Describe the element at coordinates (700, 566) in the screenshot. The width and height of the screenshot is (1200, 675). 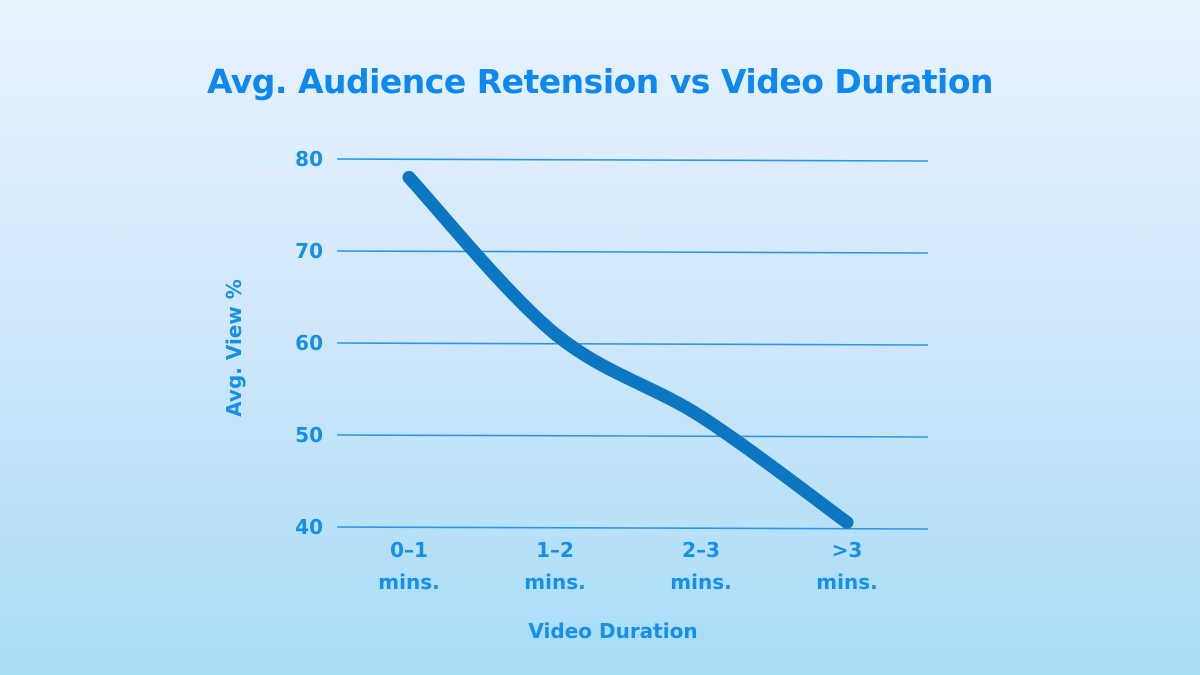
I see `x-tick-label: 2–3 mins.` at that location.